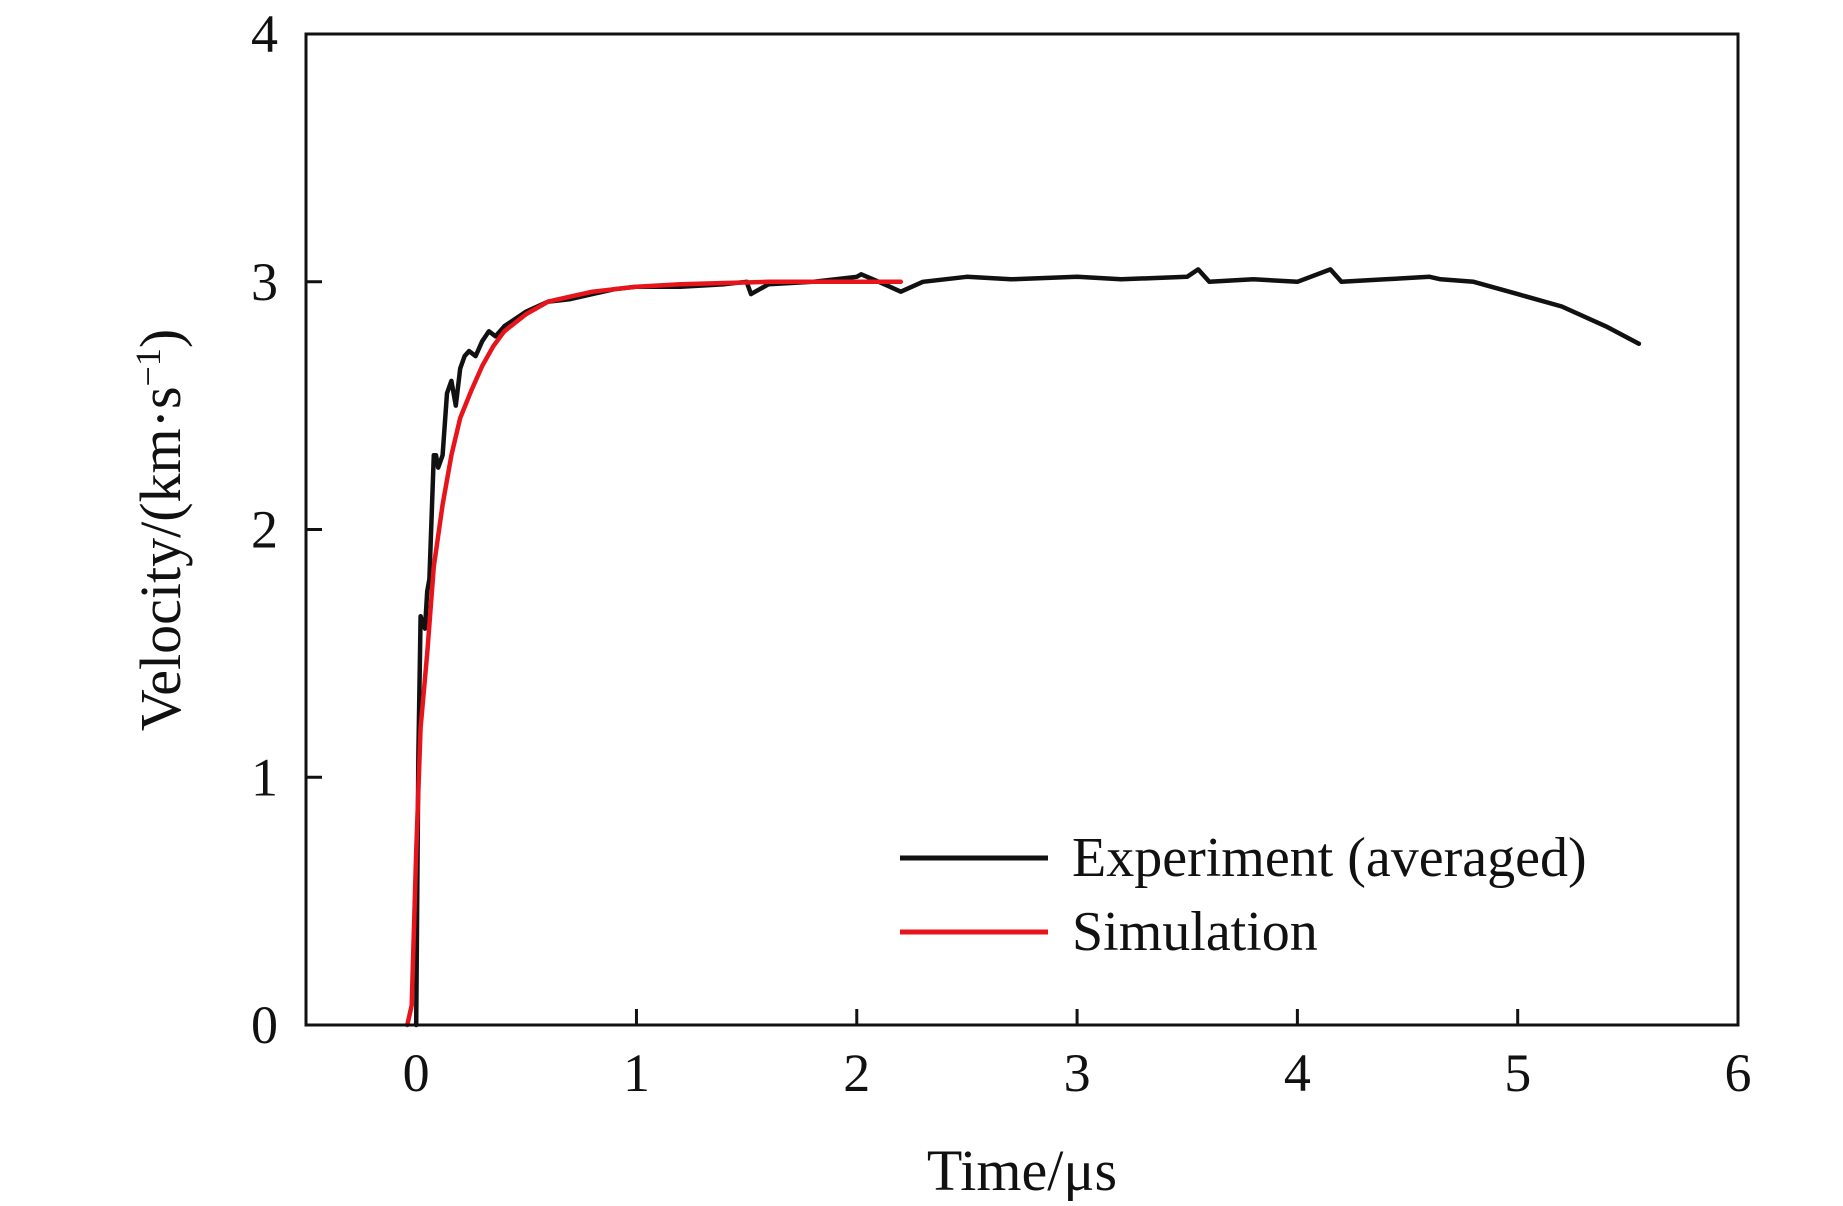  I want to click on x-tick-label-0: 0, so click(416, 1073).